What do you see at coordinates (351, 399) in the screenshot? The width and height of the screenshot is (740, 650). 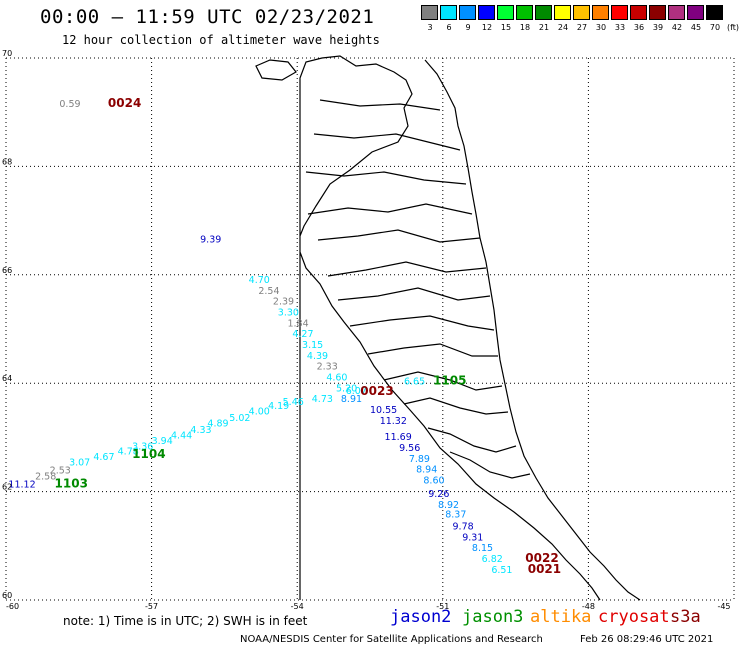 I see `wave-height-value: 8.91` at bounding box center [351, 399].